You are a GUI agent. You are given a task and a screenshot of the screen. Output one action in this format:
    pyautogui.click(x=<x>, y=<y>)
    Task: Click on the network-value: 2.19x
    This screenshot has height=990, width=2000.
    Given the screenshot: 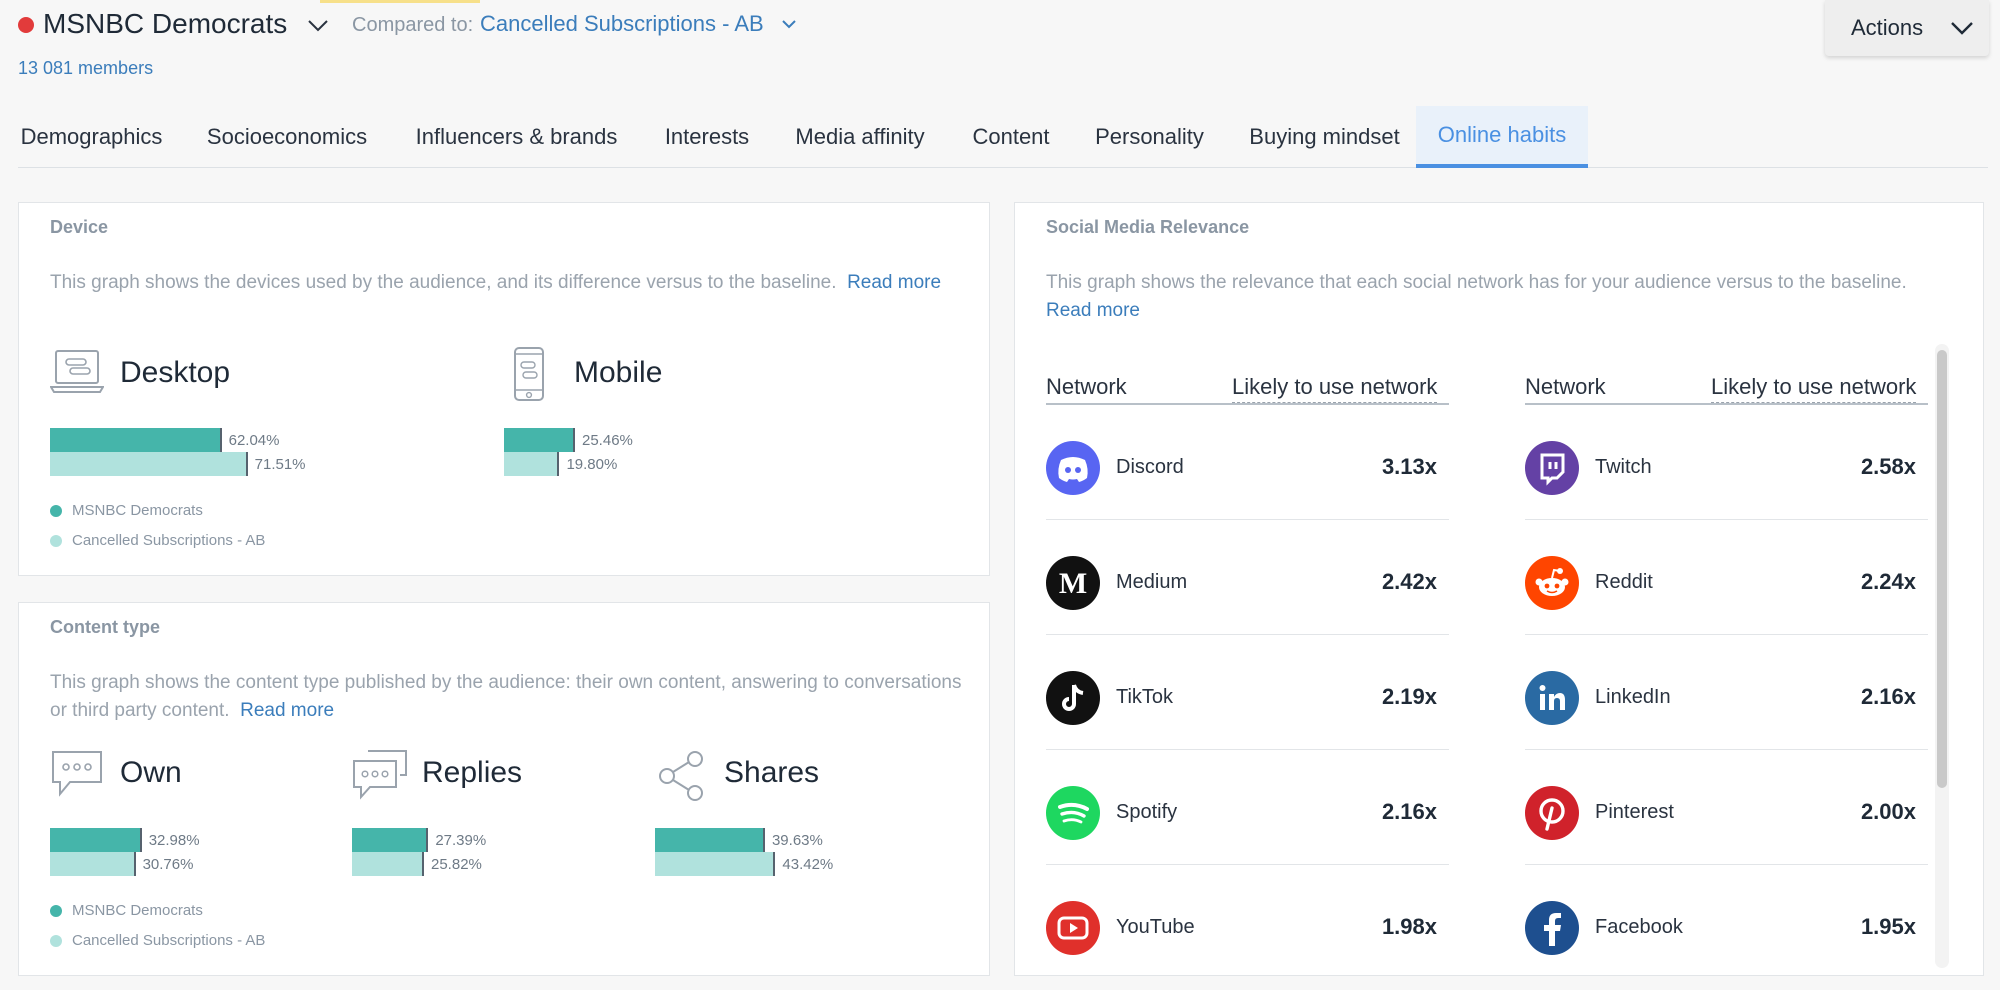 What is the action you would take?
    pyautogui.click(x=1409, y=696)
    